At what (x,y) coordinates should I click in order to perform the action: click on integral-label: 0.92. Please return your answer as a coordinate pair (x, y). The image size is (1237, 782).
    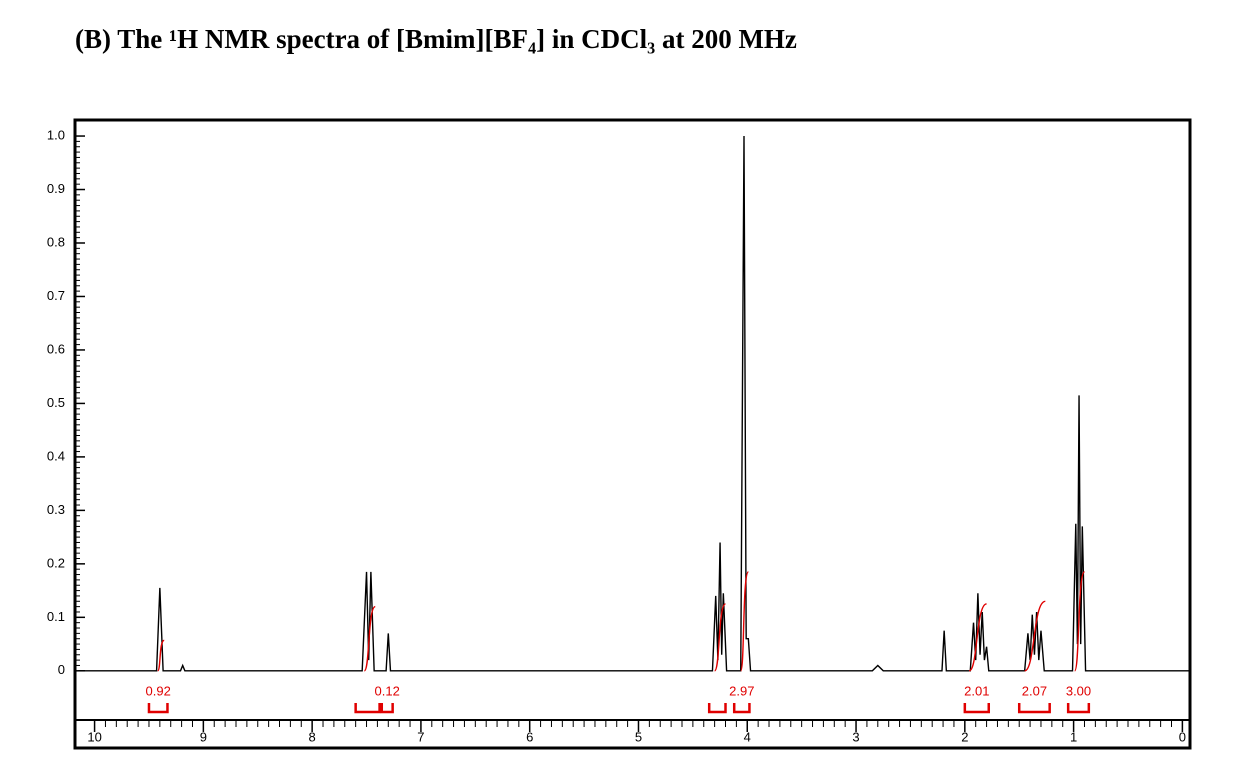
    Looking at the image, I should click on (158, 690).